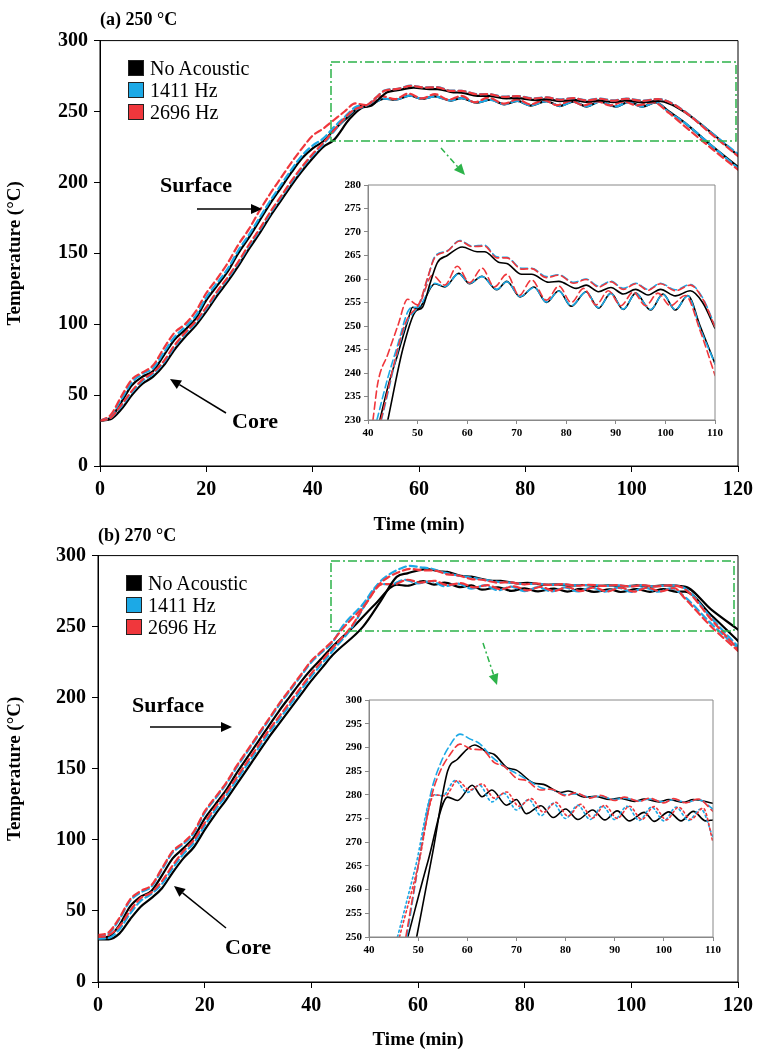  What do you see at coordinates (137, 536) in the screenshot?
I see `chart-title: (b) 270 °C` at bounding box center [137, 536].